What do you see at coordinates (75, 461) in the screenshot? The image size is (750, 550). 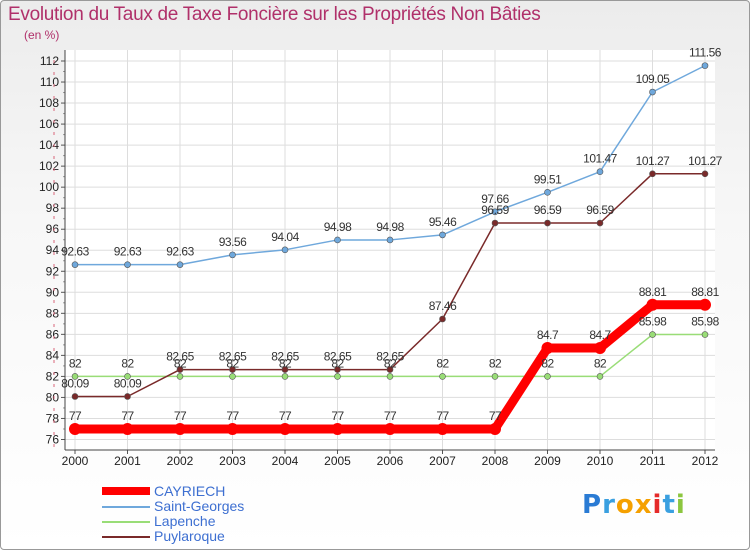 I see `x-tick-label: 2000` at bounding box center [75, 461].